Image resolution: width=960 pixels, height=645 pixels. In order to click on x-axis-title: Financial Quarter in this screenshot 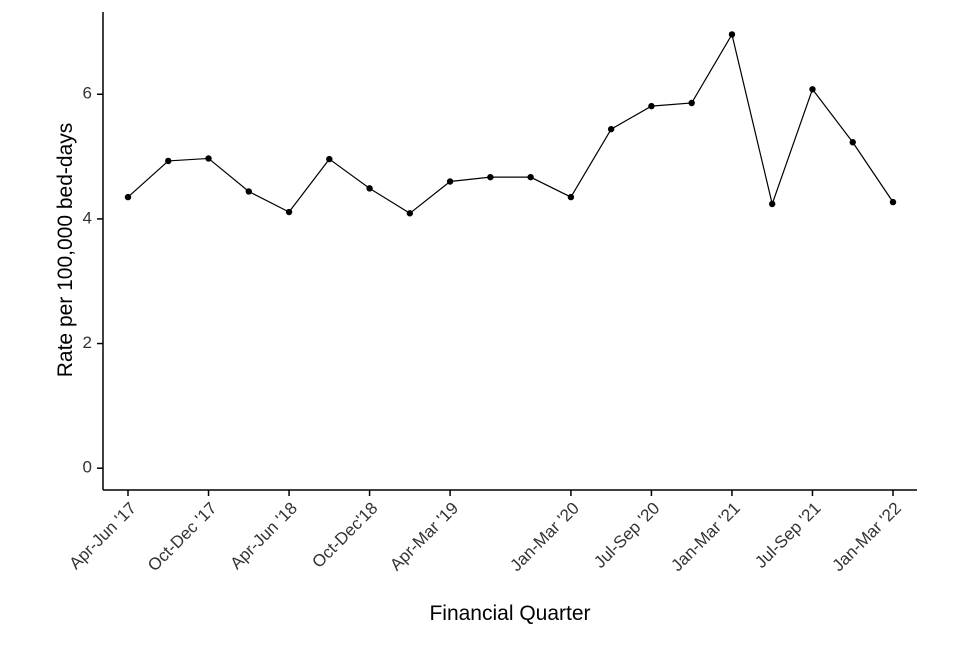, I will do `click(509, 613)`.